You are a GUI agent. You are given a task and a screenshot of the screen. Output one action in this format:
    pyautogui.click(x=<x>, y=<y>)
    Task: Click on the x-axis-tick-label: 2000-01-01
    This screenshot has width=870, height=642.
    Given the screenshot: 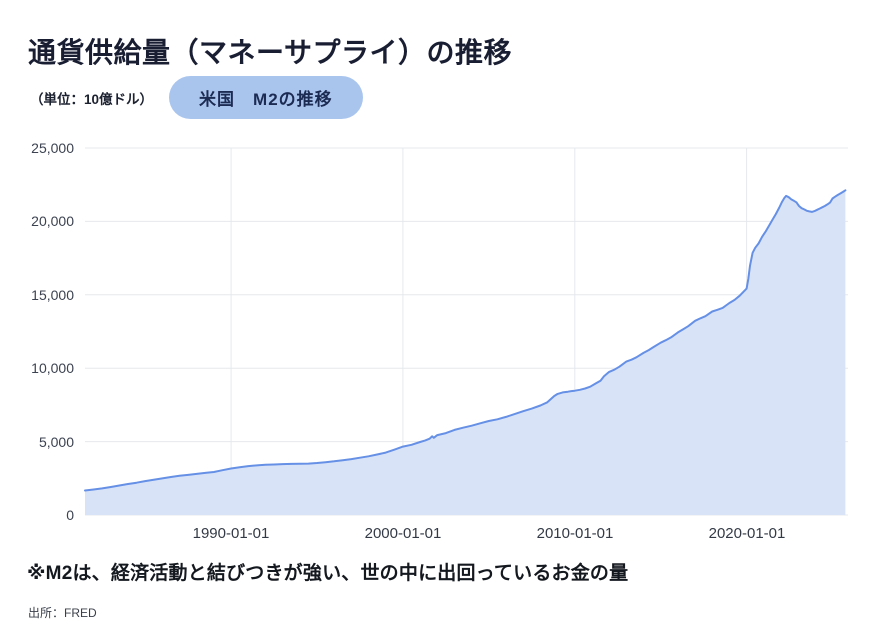 What is the action you would take?
    pyautogui.click(x=403, y=533)
    